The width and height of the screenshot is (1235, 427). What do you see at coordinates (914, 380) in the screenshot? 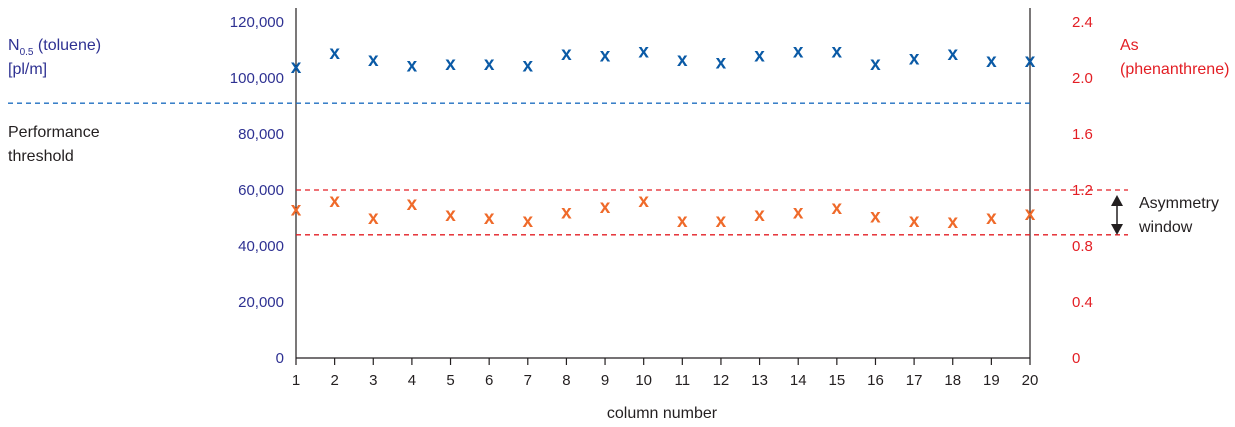
I see `x-tick-label: 17` at bounding box center [914, 380].